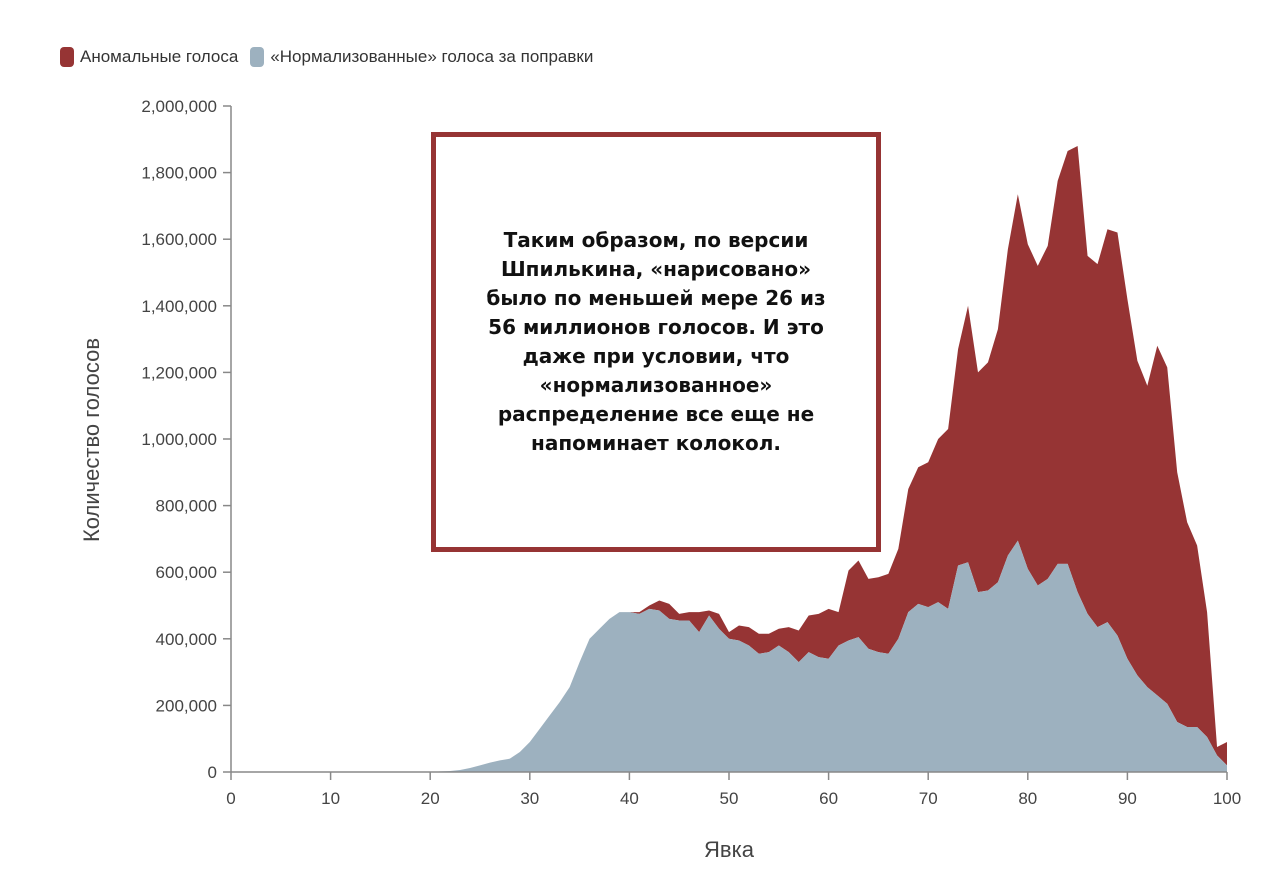  Describe the element at coordinates (186, 572) in the screenshot. I see `y-tick-label: 600,000` at that location.